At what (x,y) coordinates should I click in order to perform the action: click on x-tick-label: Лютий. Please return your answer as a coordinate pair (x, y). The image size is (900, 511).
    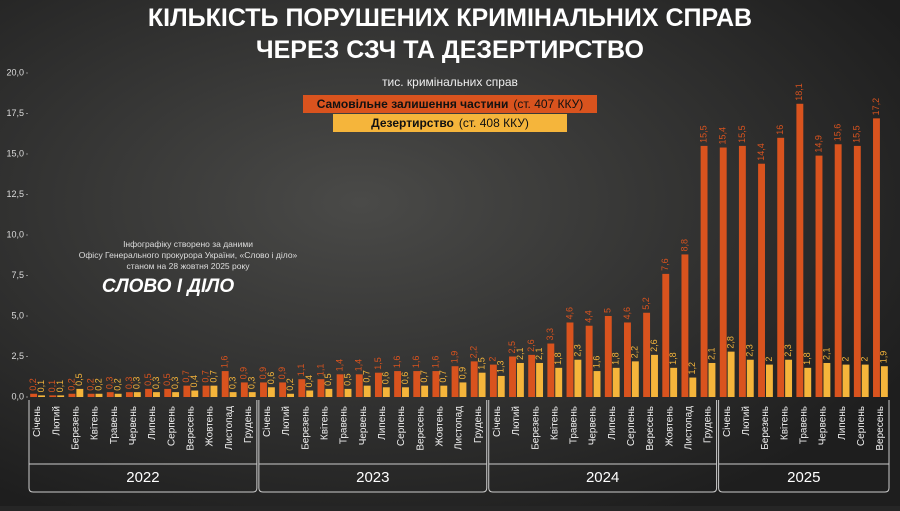
    Looking at the image, I should click on (746, 421).